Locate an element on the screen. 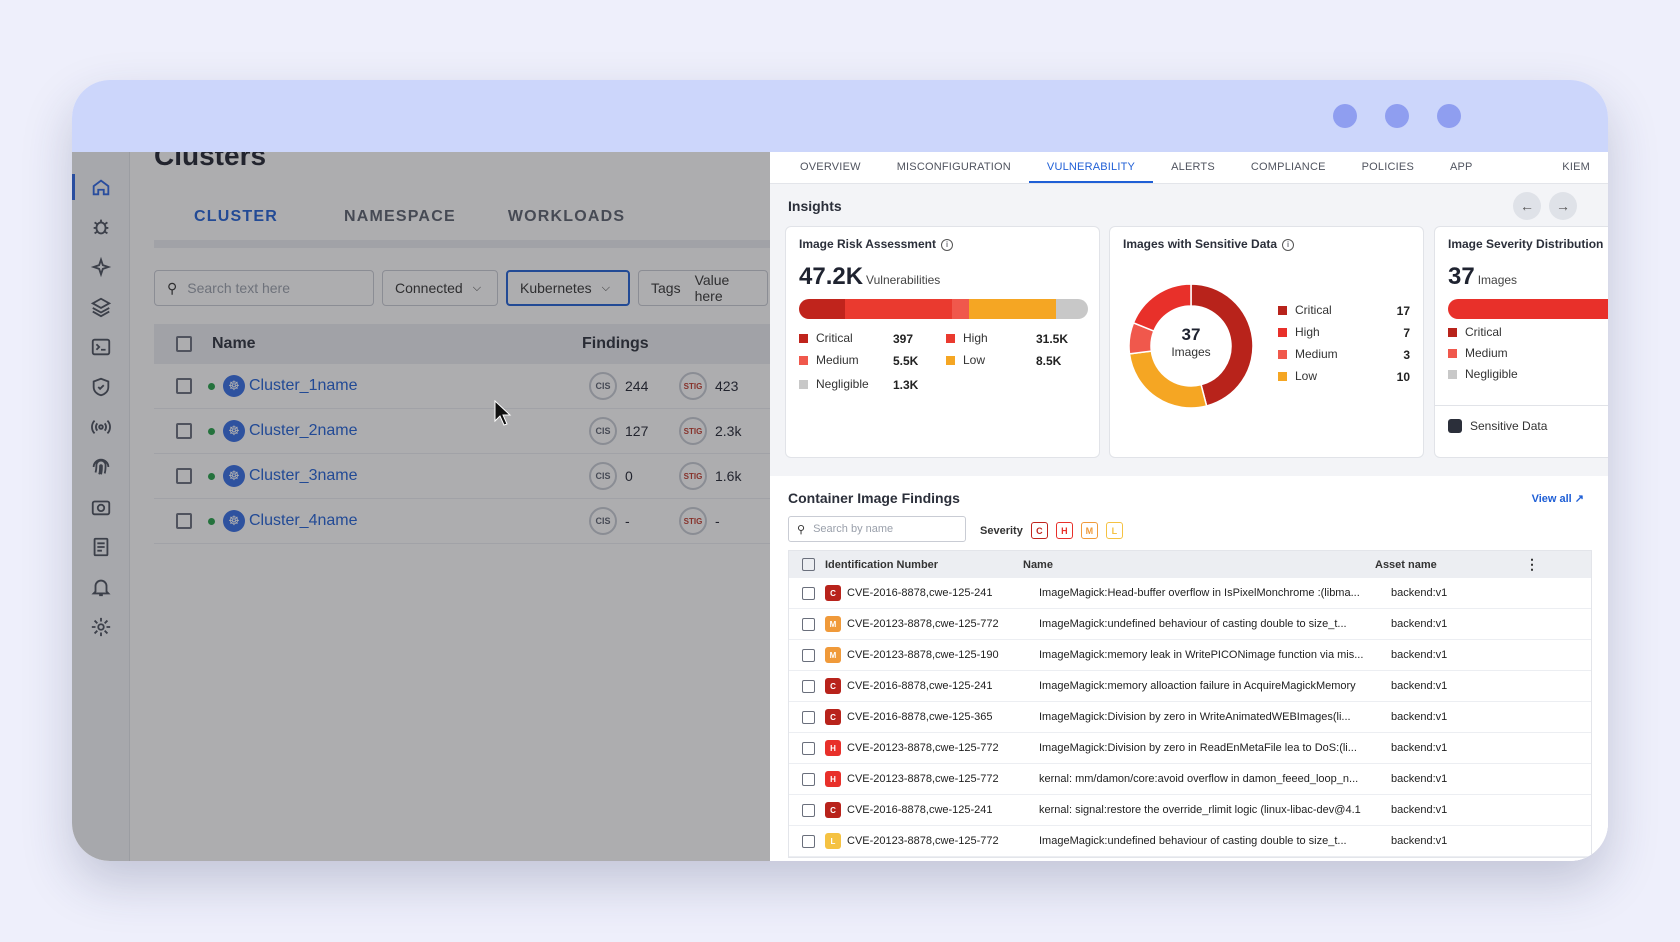 This screenshot has height=942, width=1680. mouse-cursor-icon is located at coordinates (503, 413).